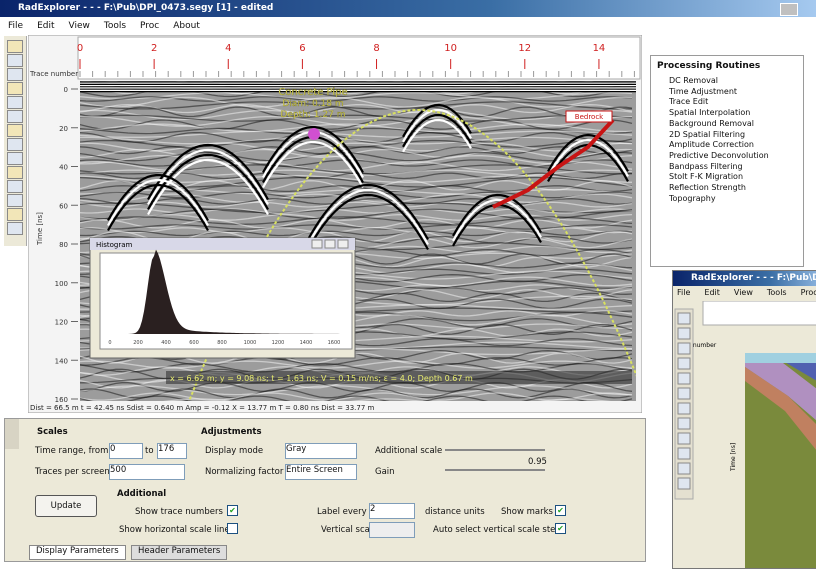 Image resolution: width=816 pixels, height=569 pixels. What do you see at coordinates (40, 229) in the screenshot?
I see `axis-title: Time [ns]` at bounding box center [40, 229].